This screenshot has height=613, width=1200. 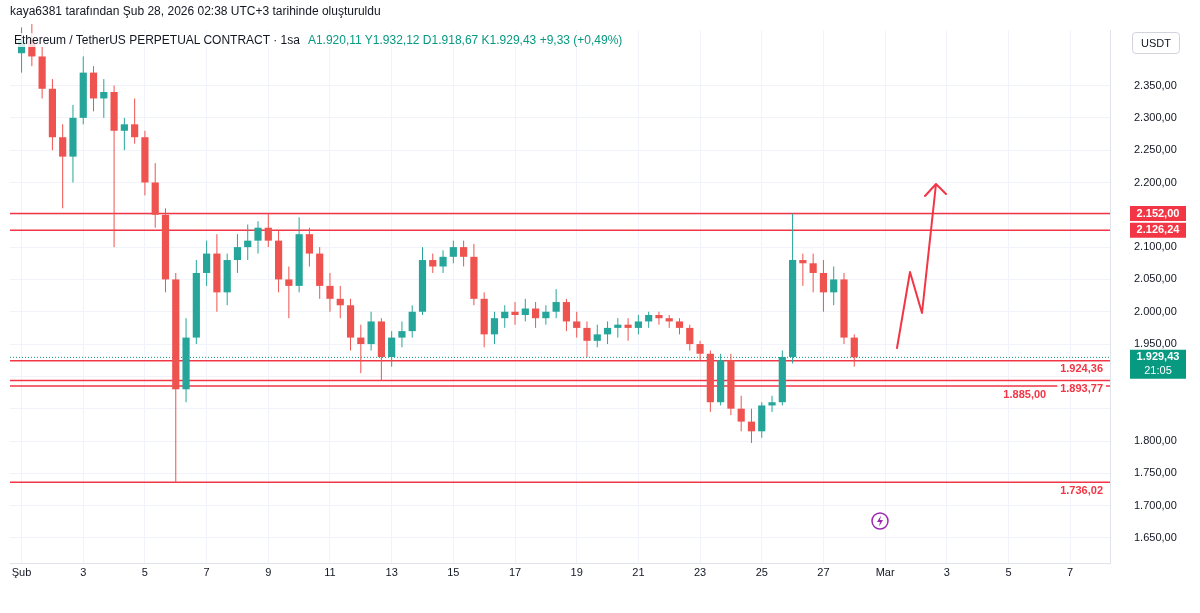 I want to click on x-tick-label: 13, so click(x=391, y=572).